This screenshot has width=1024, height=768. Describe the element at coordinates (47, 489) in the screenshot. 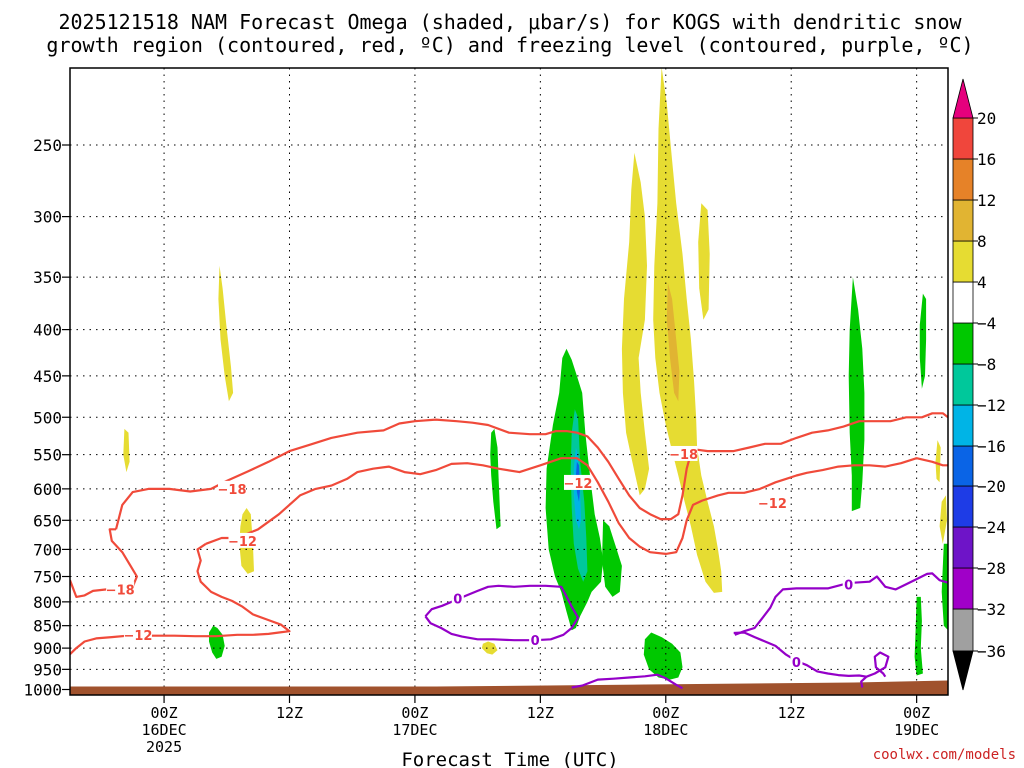

I see `y-tick-label-600: 600` at that location.